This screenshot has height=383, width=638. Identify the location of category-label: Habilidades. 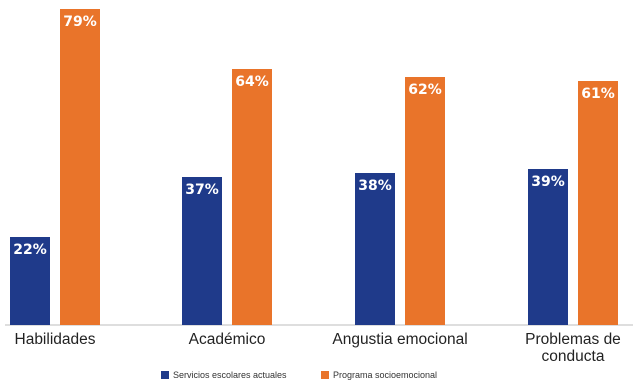
(55, 339).